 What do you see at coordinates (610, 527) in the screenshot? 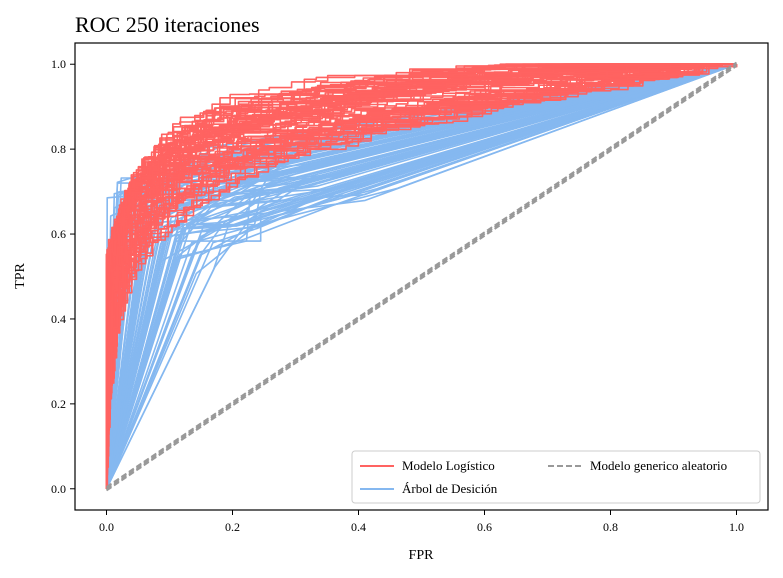
I see `x-tick-label: 0.8` at bounding box center [610, 527].